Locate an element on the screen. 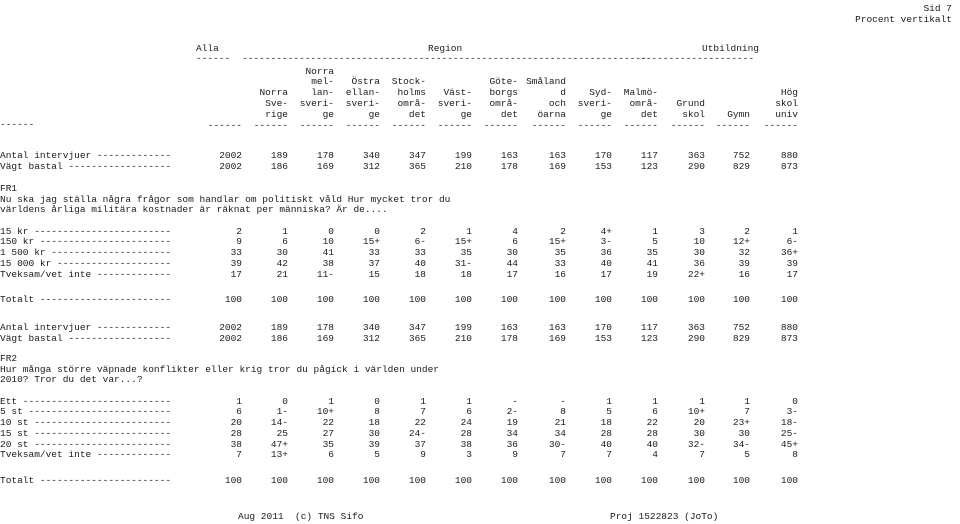 The height and width of the screenshot is (524, 960). cell-value: 10 is located at coordinates (328, 242).